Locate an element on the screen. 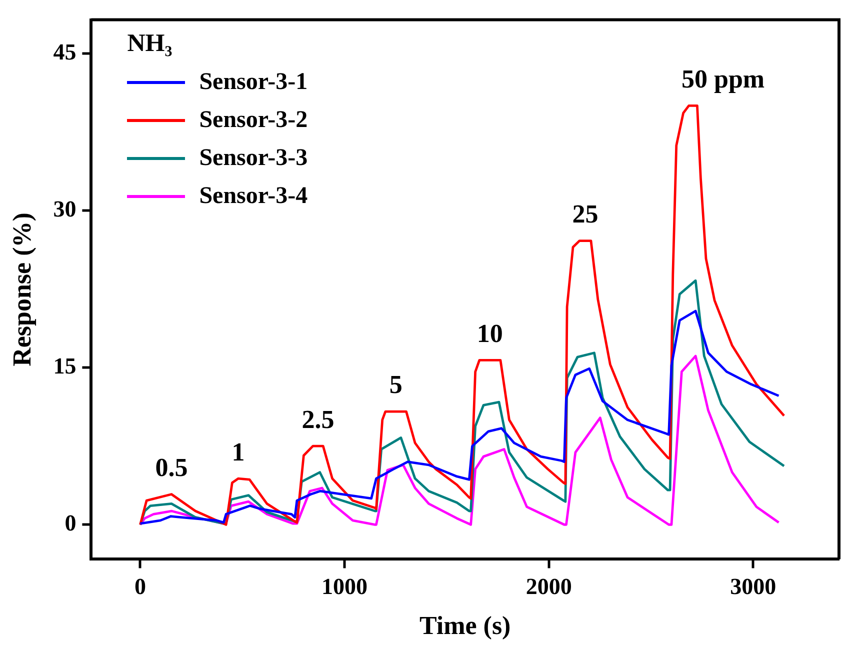 The image size is (845, 653). x-tick-label: 2000 is located at coordinates (549, 586).